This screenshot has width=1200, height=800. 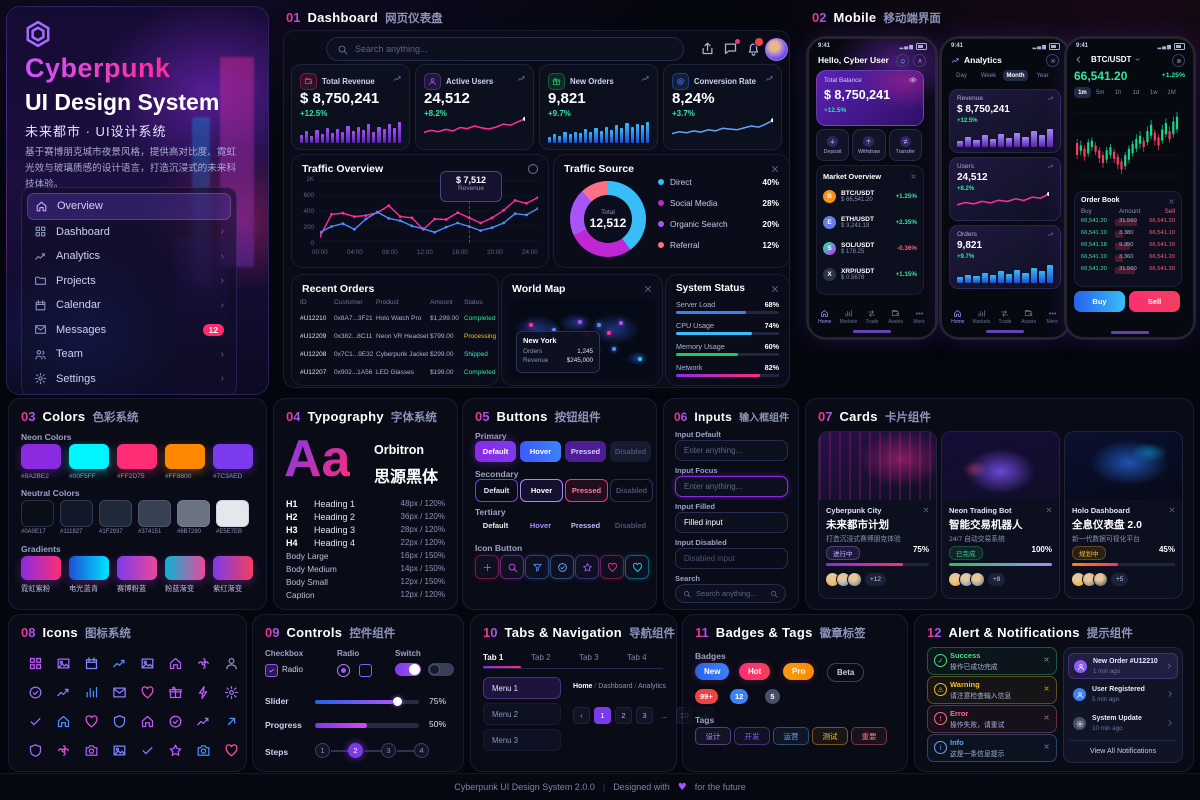 What do you see at coordinates (1052, 60) in the screenshot?
I see `settings-icon` at bounding box center [1052, 60].